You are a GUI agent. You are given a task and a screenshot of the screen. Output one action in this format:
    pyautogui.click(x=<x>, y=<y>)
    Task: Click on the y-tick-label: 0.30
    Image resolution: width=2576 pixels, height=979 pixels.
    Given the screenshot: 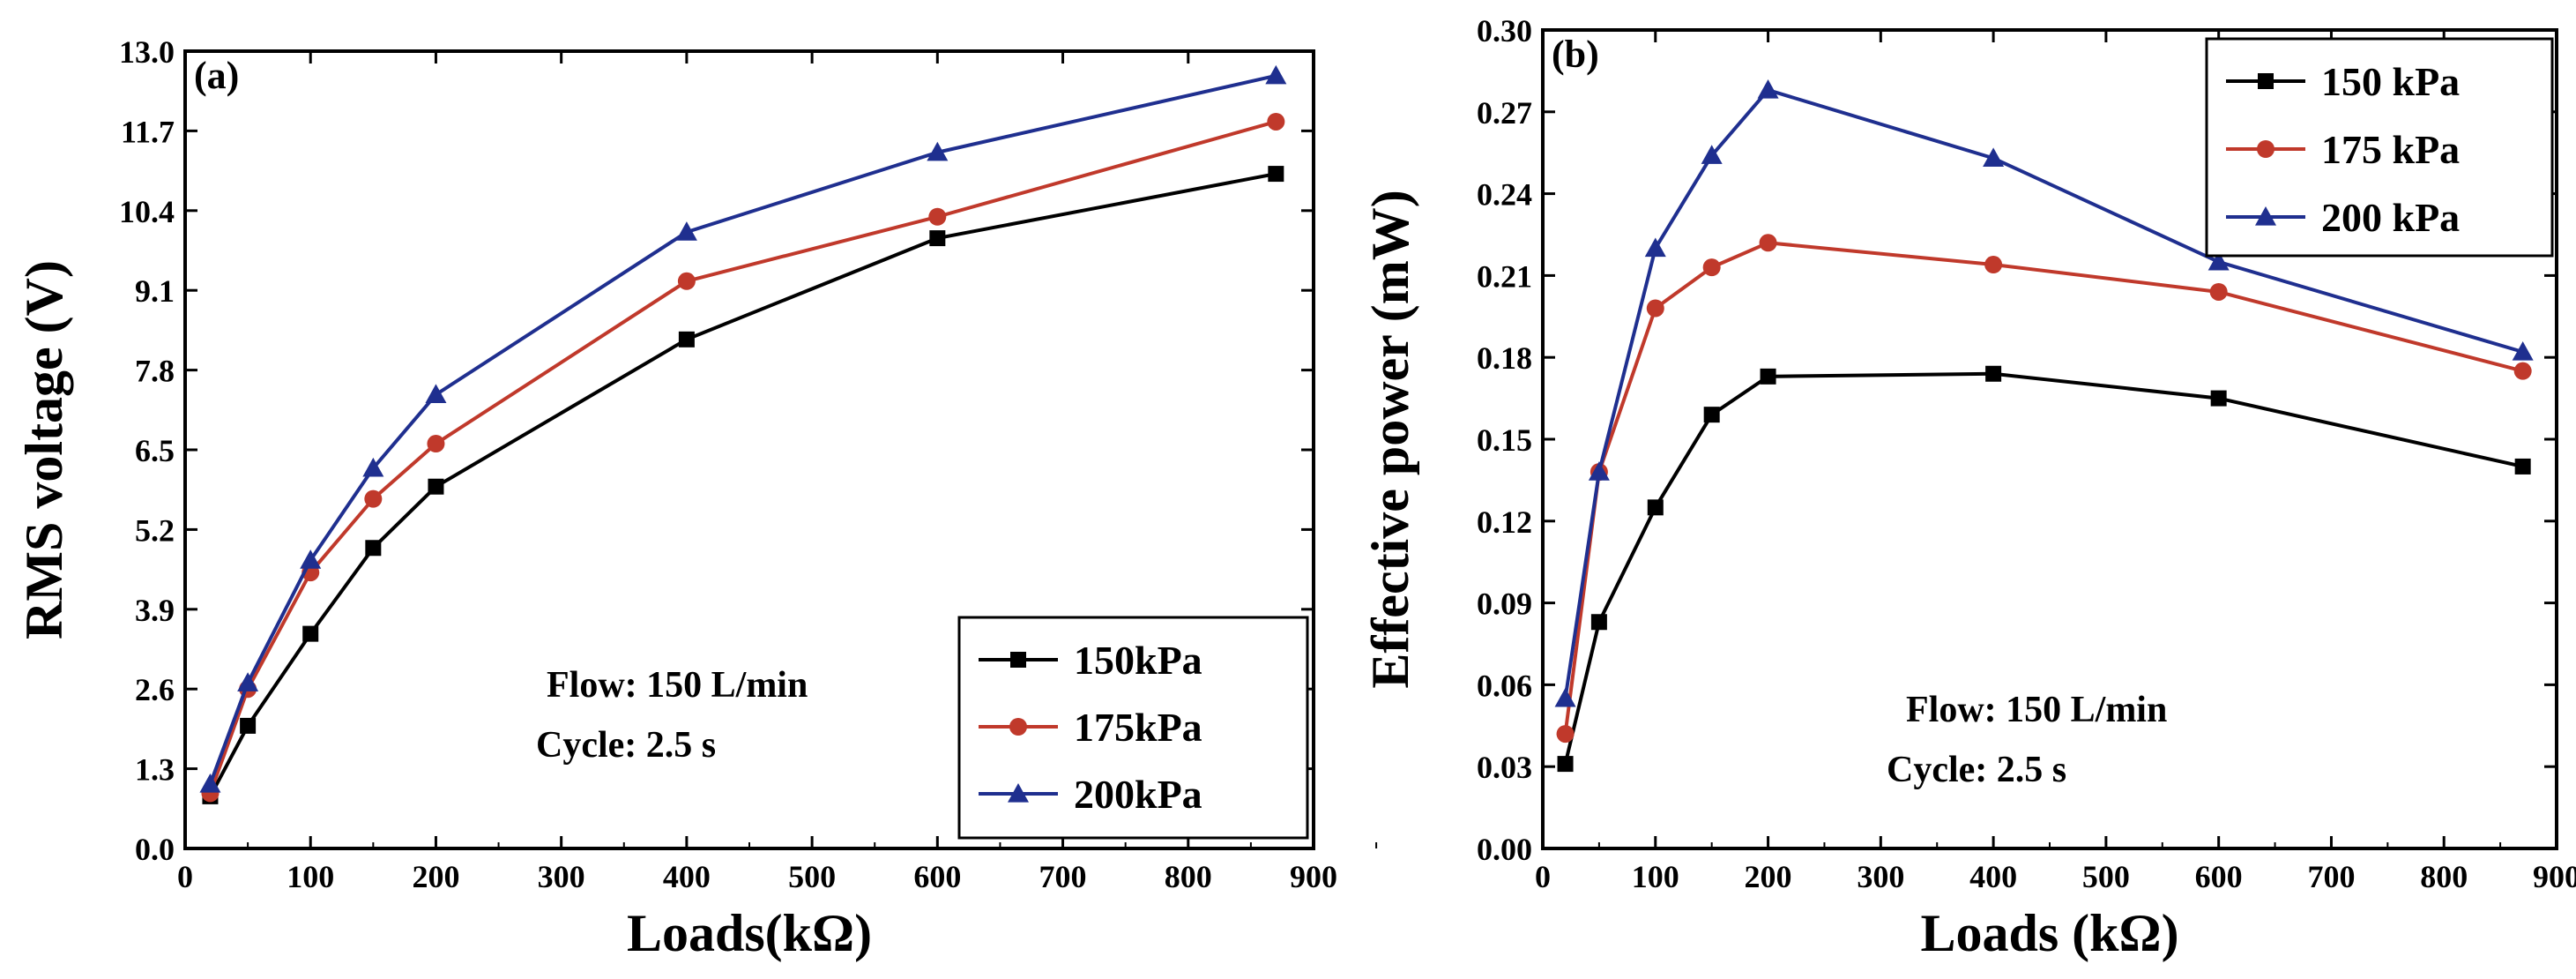 What is the action you would take?
    pyautogui.click(x=1504, y=31)
    